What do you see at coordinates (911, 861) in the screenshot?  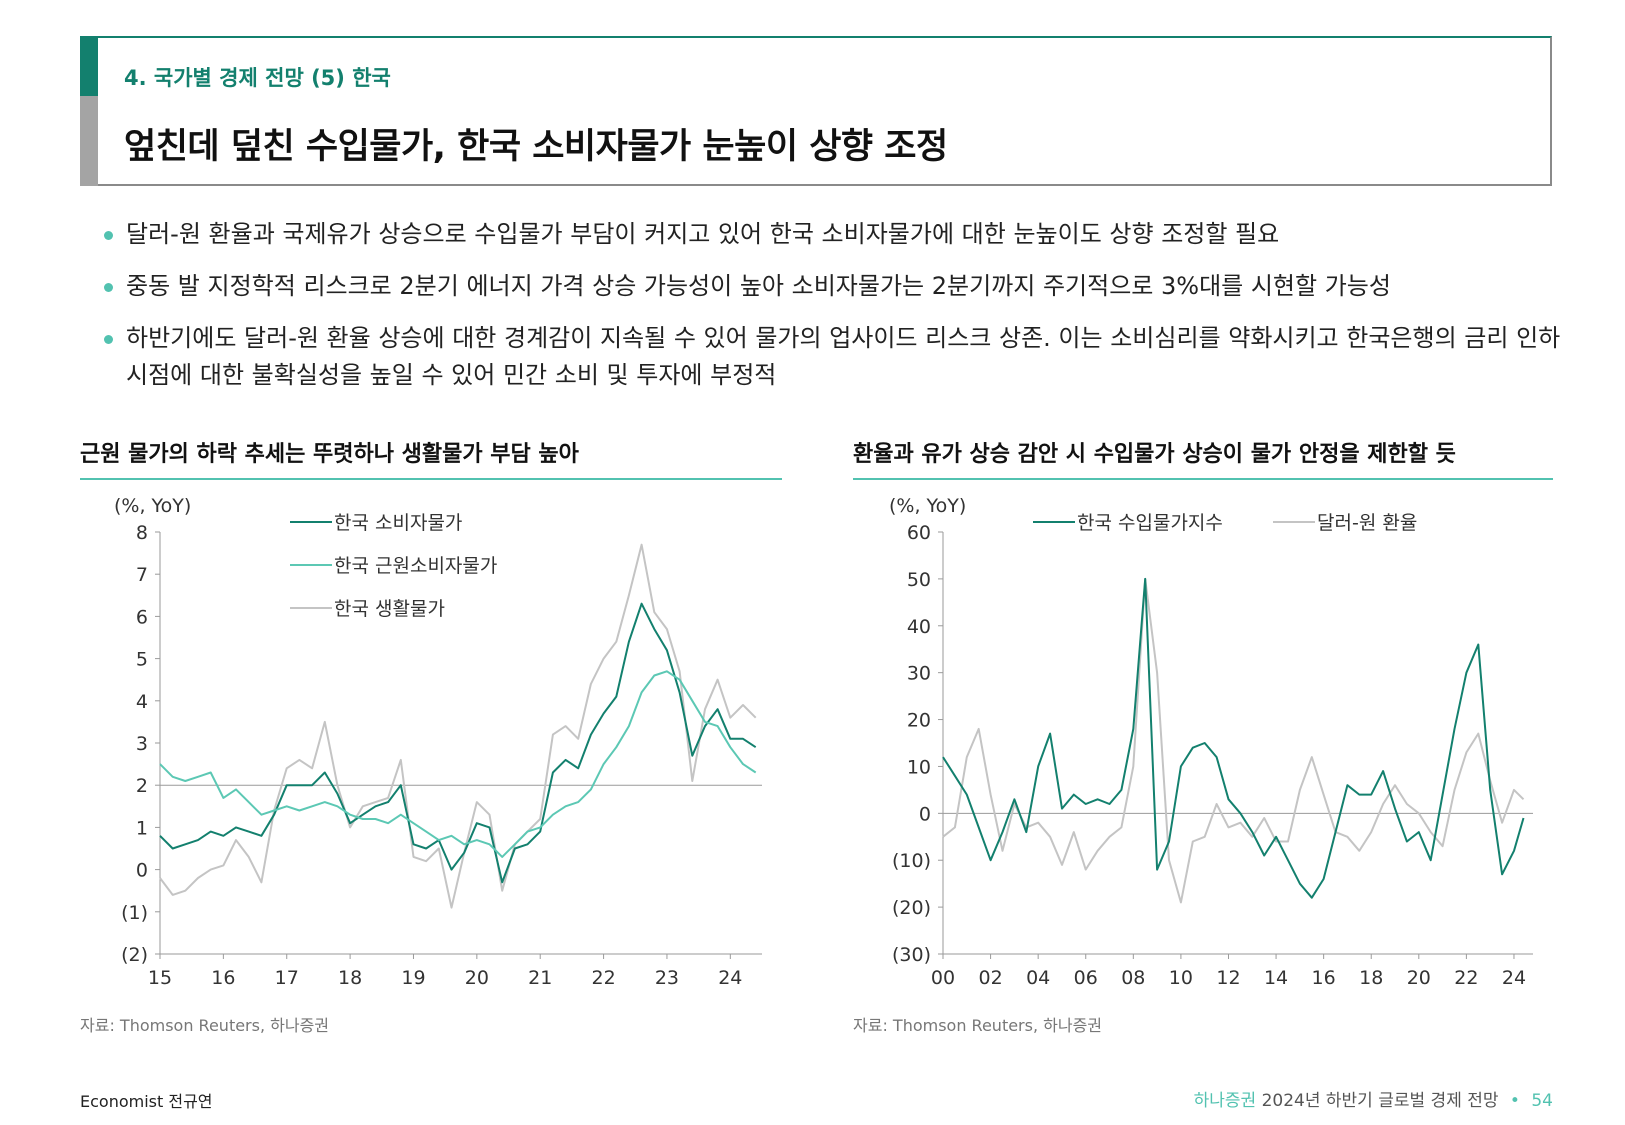 I see `chart2-y-tick-label: (10)` at bounding box center [911, 861].